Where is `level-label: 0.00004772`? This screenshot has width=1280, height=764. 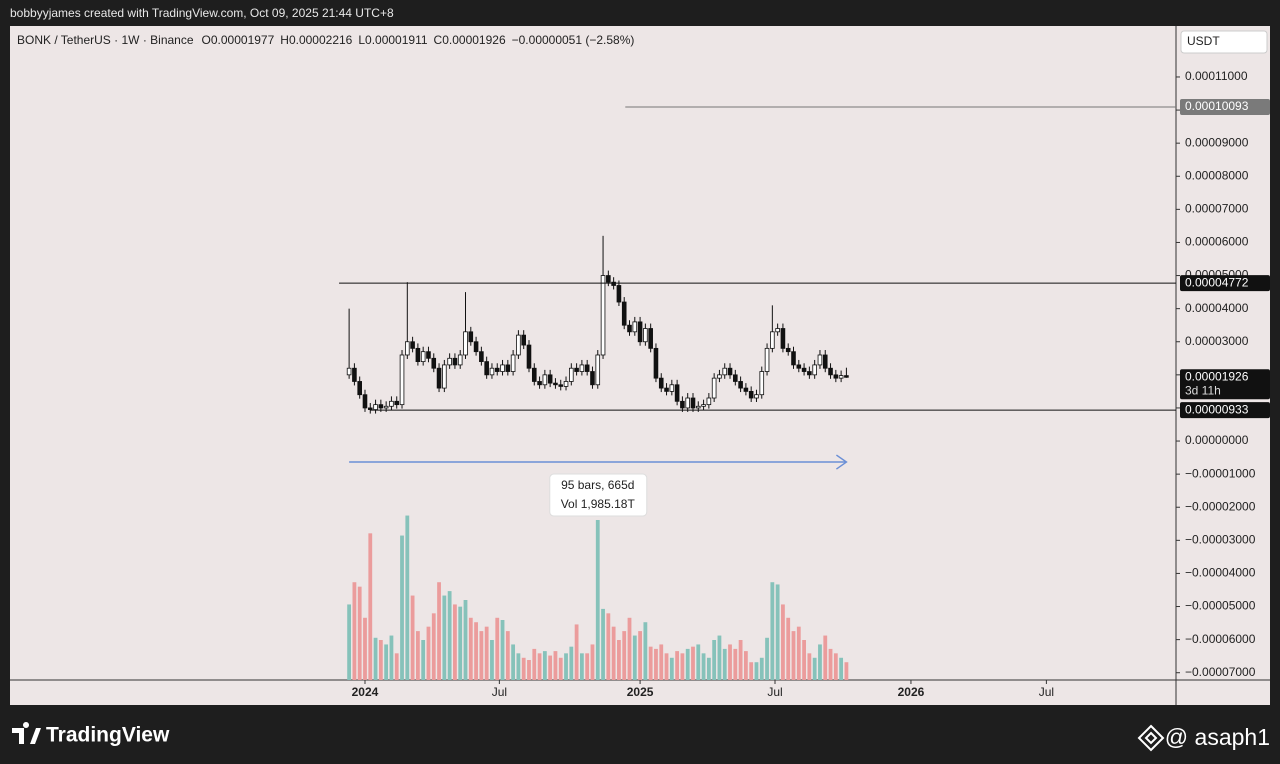 level-label: 0.00004772 is located at coordinates (1217, 282).